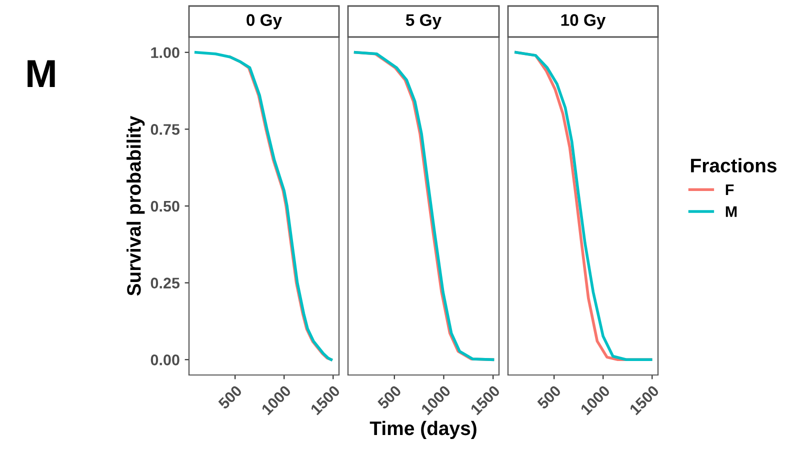  Describe the element at coordinates (730, 189) in the screenshot. I see `legend-label: F` at that location.